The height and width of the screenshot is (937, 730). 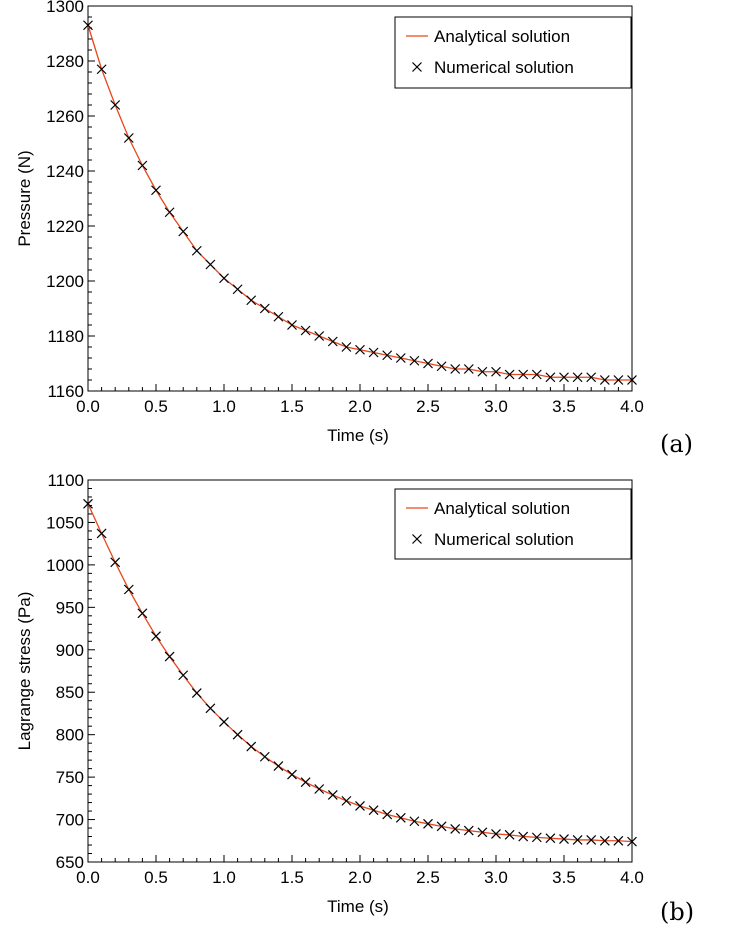 I want to click on y-tick-label: 850, so click(x=70, y=692).